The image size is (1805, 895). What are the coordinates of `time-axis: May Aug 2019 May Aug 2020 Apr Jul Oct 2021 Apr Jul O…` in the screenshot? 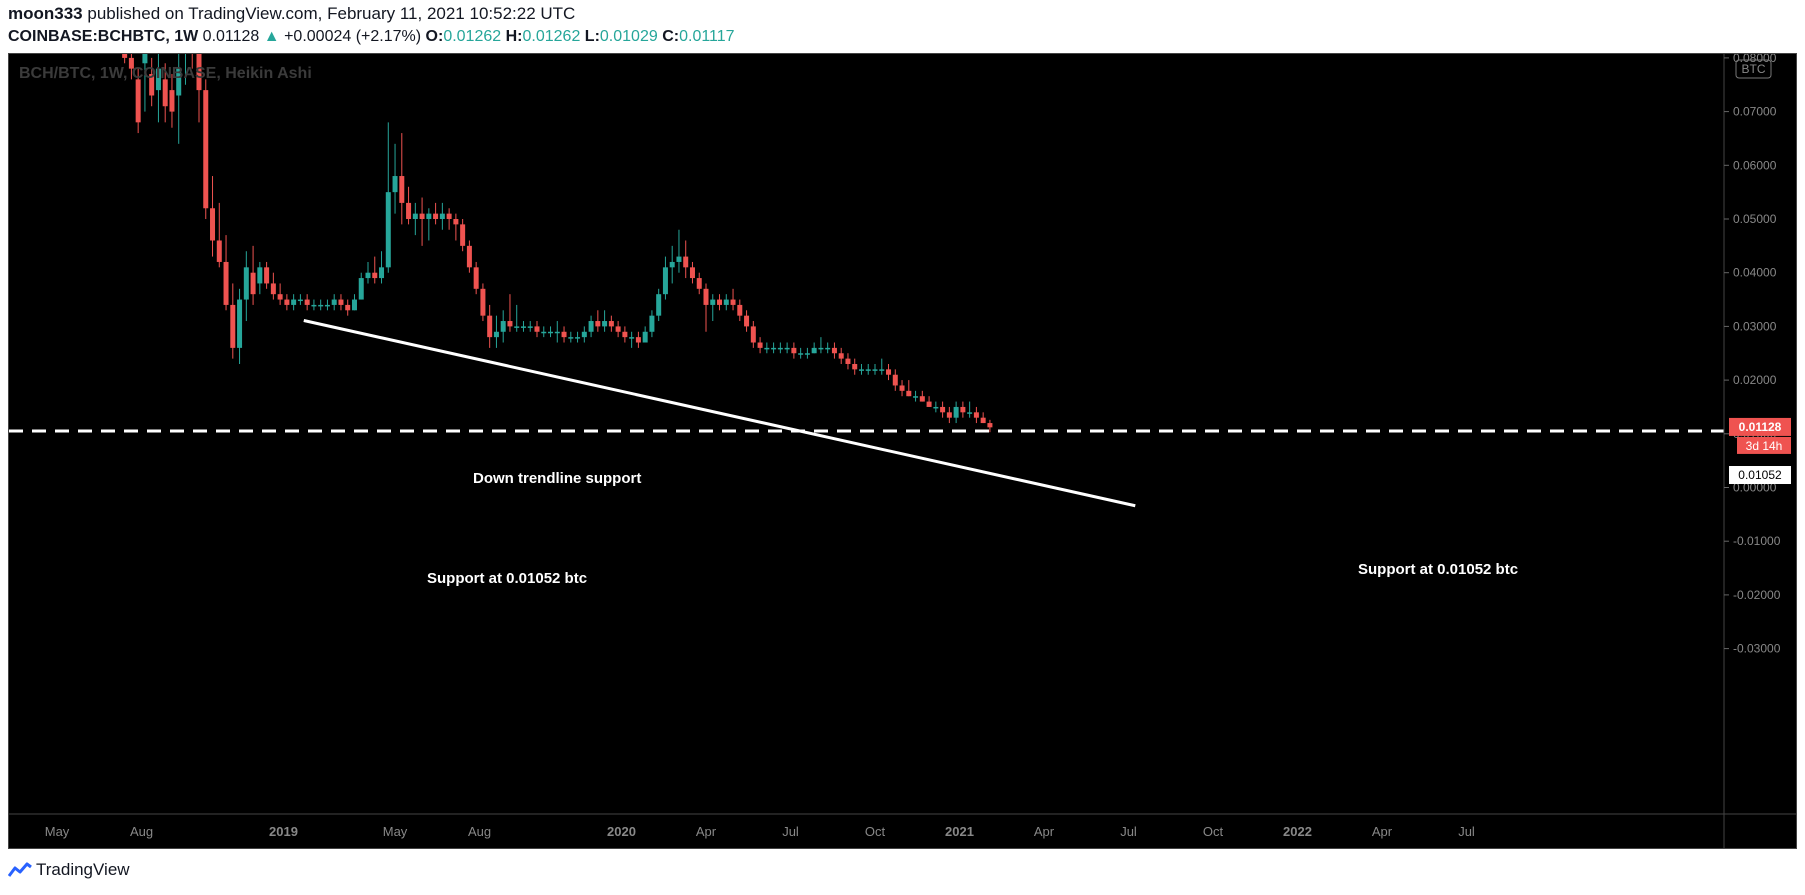 It's located at (760, 831).